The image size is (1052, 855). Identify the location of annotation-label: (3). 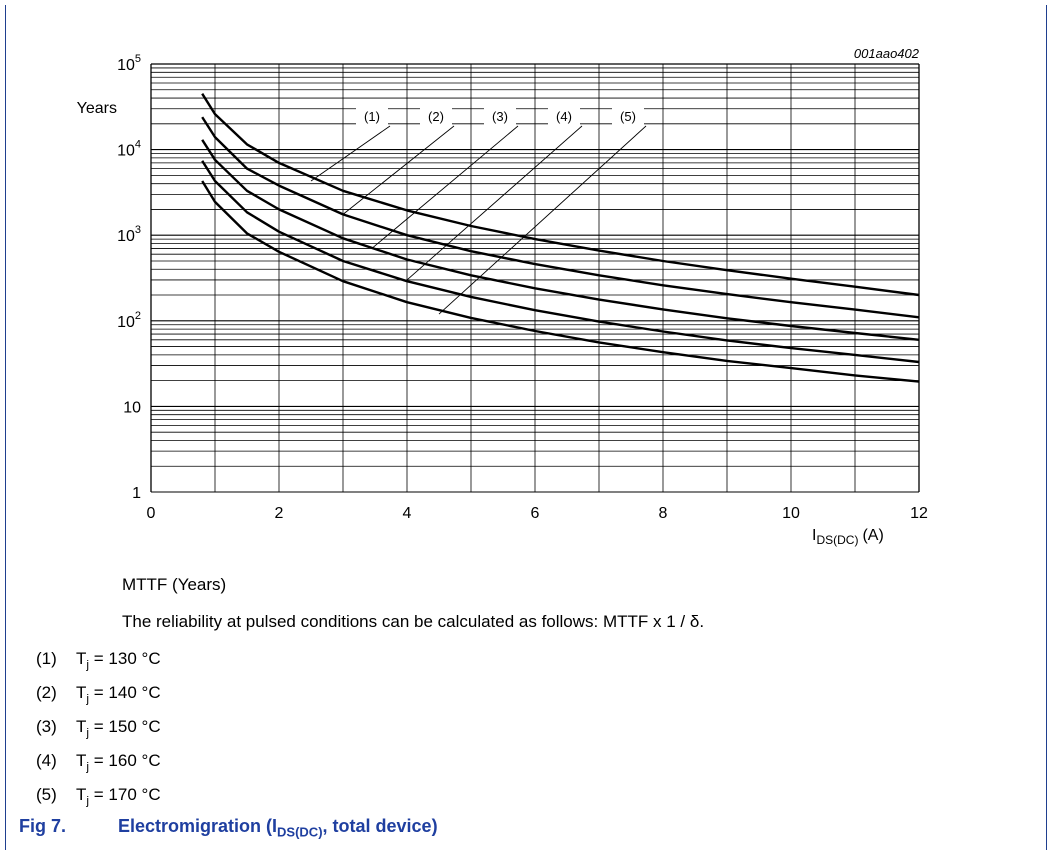
(500, 116).